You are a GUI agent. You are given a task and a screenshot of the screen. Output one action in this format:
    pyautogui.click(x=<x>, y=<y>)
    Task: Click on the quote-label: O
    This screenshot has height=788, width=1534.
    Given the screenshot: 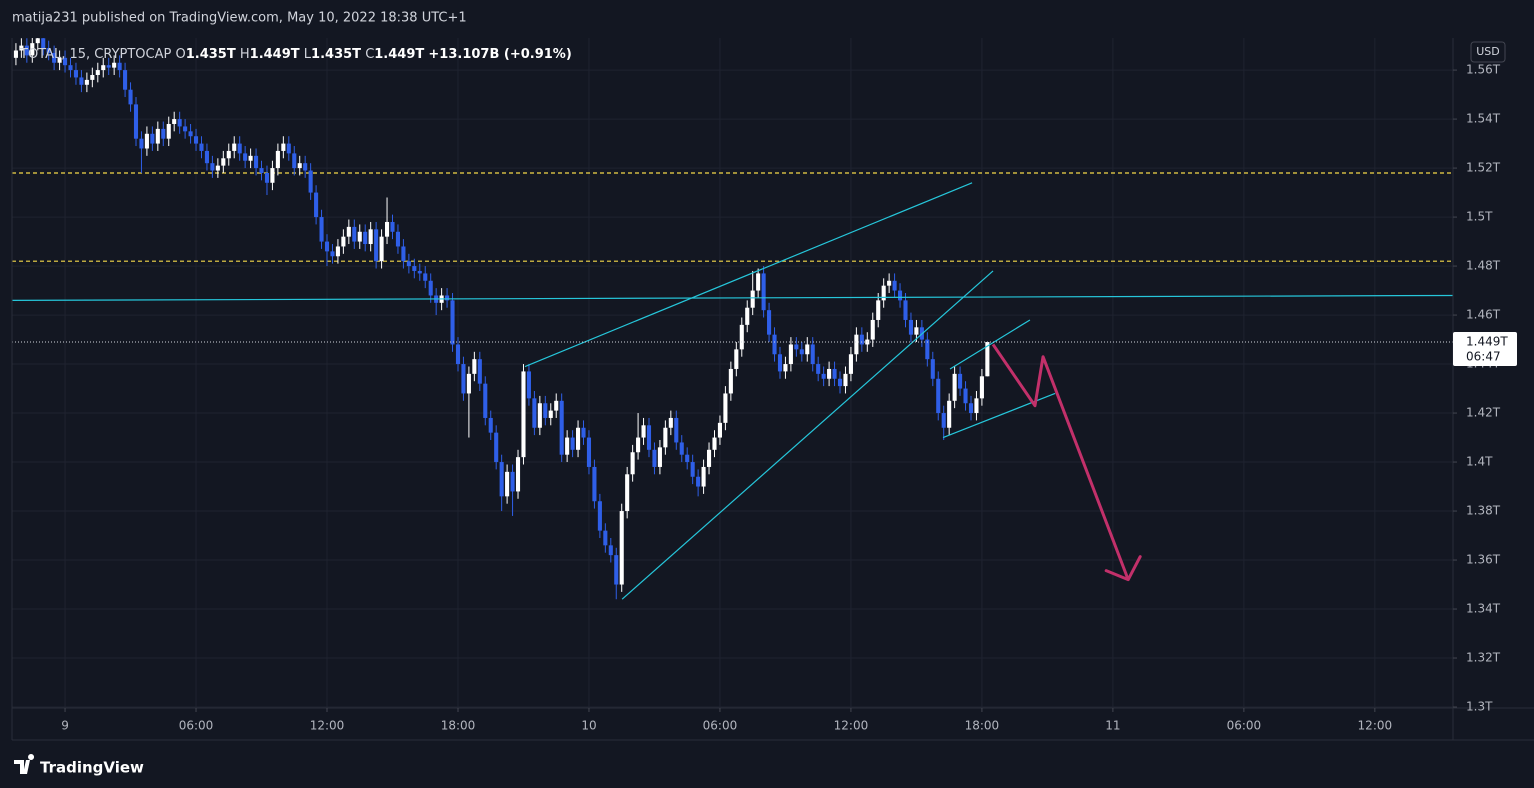 What is the action you would take?
    pyautogui.click(x=181, y=54)
    